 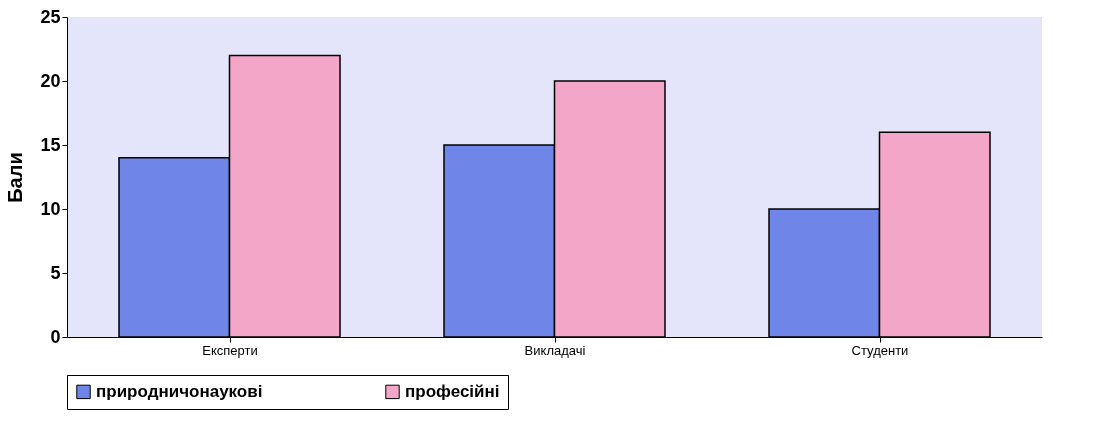 I want to click on legend-label: природничонаукові, so click(x=179, y=391).